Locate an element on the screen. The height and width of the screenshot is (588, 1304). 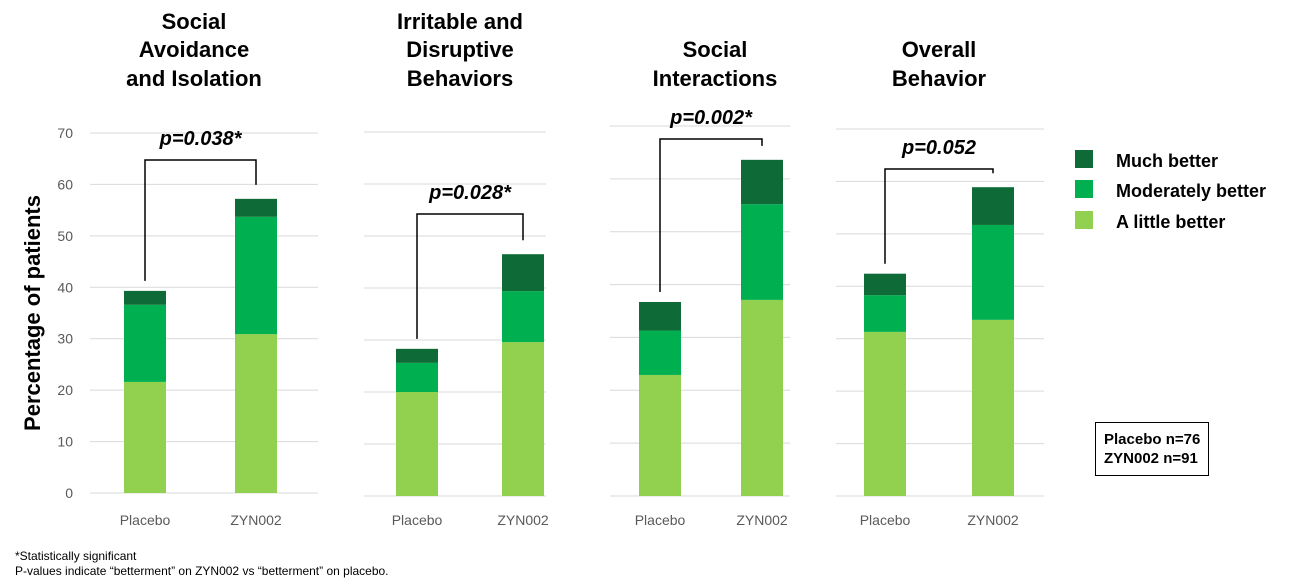
p-value-label: p=0.052 is located at coordinates (938, 148).